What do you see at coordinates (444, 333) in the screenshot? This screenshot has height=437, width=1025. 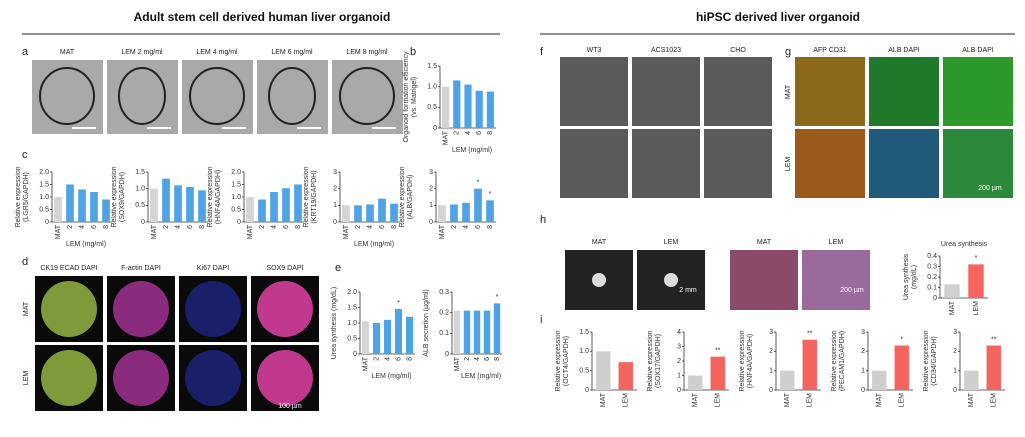 I see `y-tick-label: 0.1` at bounding box center [444, 333].